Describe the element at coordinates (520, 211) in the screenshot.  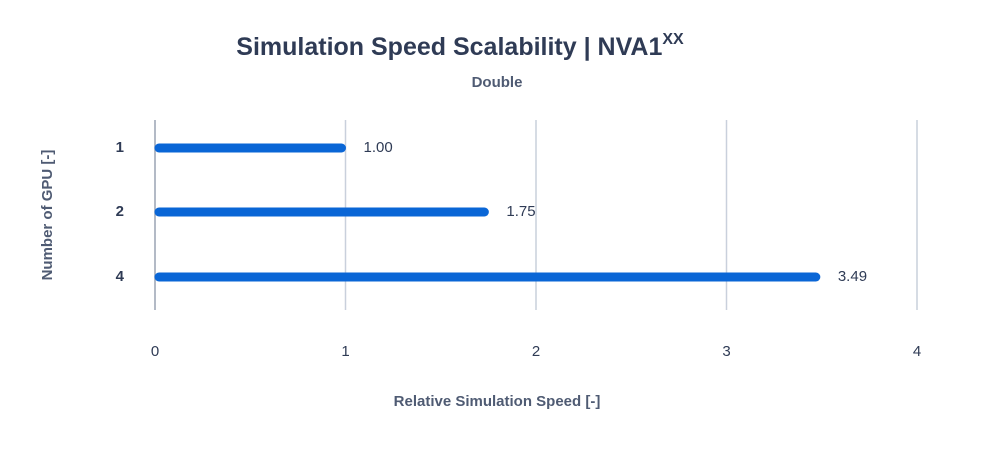
I see `value-label: 1.75` at that location.